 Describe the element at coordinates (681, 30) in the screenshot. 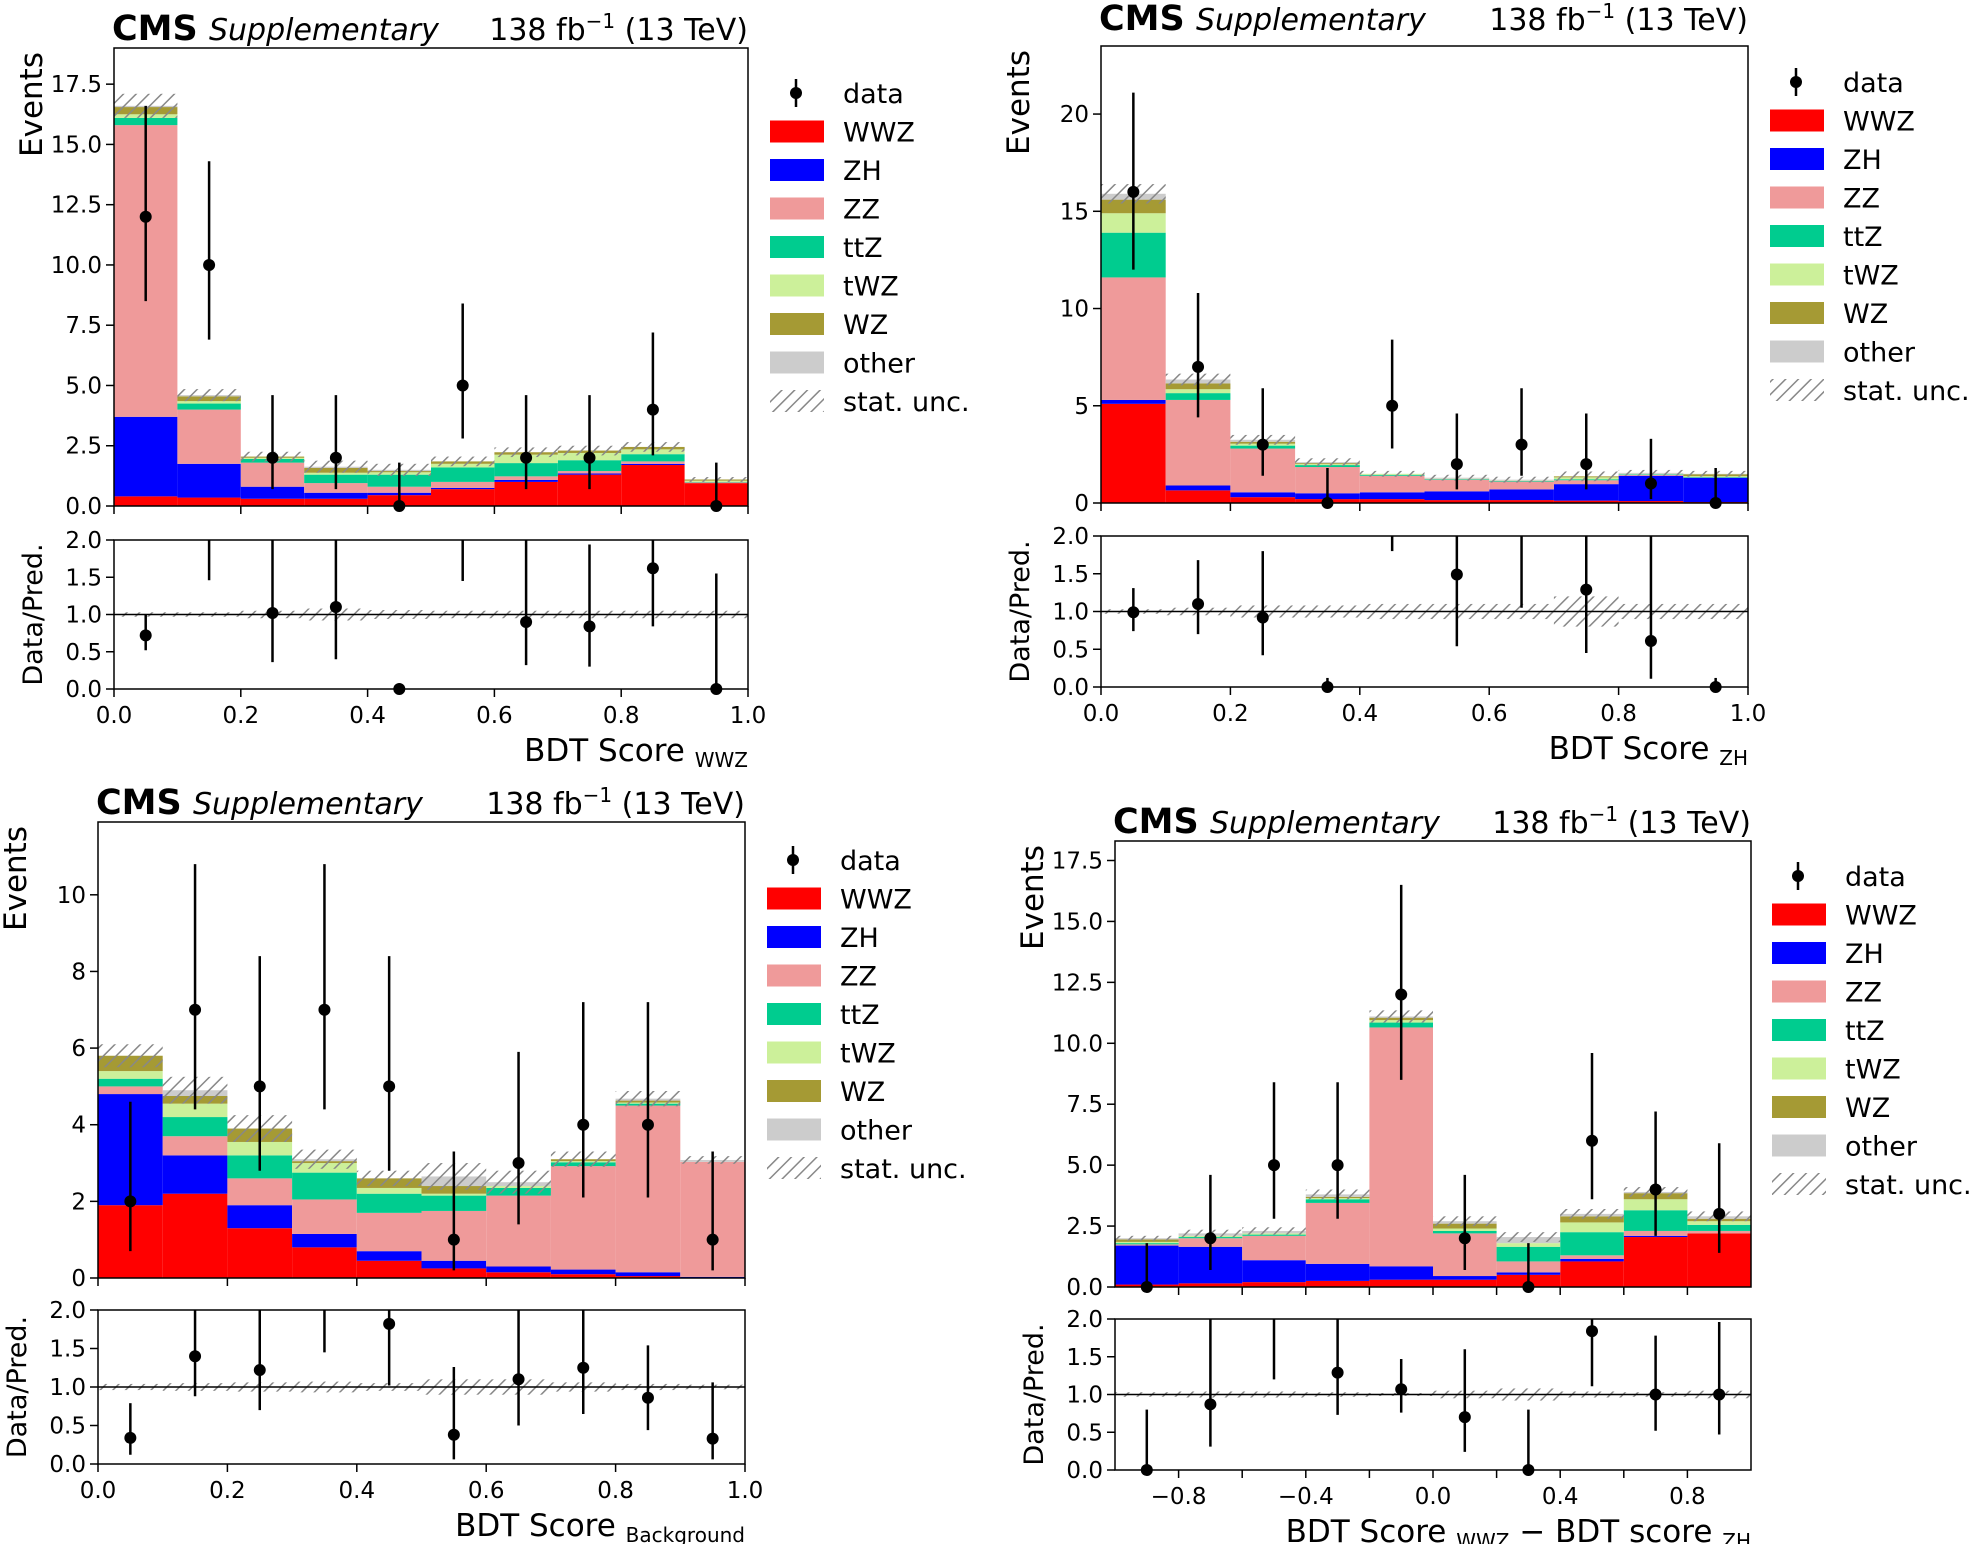

I see `energy-label: (13 TeV)` at that location.